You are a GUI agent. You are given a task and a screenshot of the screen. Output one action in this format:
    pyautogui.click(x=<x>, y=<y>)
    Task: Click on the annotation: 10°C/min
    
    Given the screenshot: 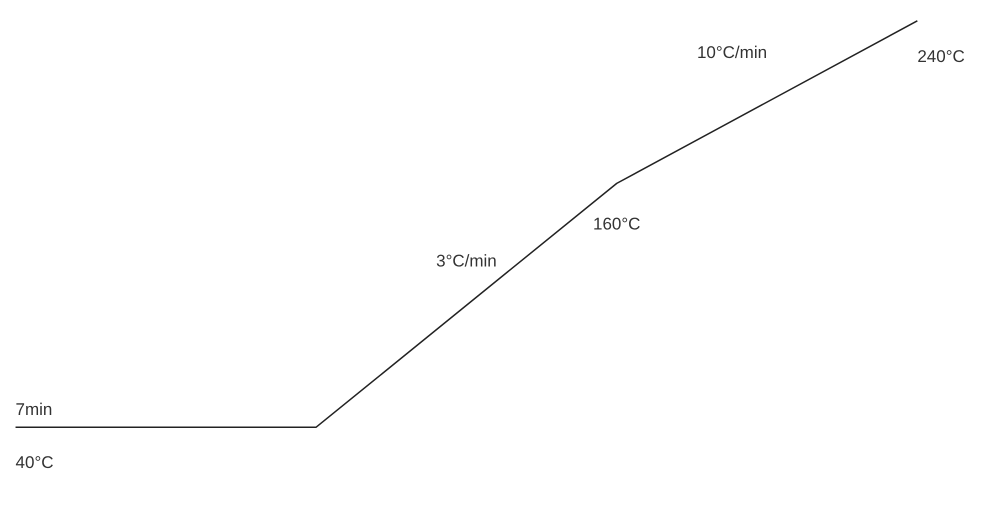 What is the action you would take?
    pyautogui.click(x=732, y=52)
    